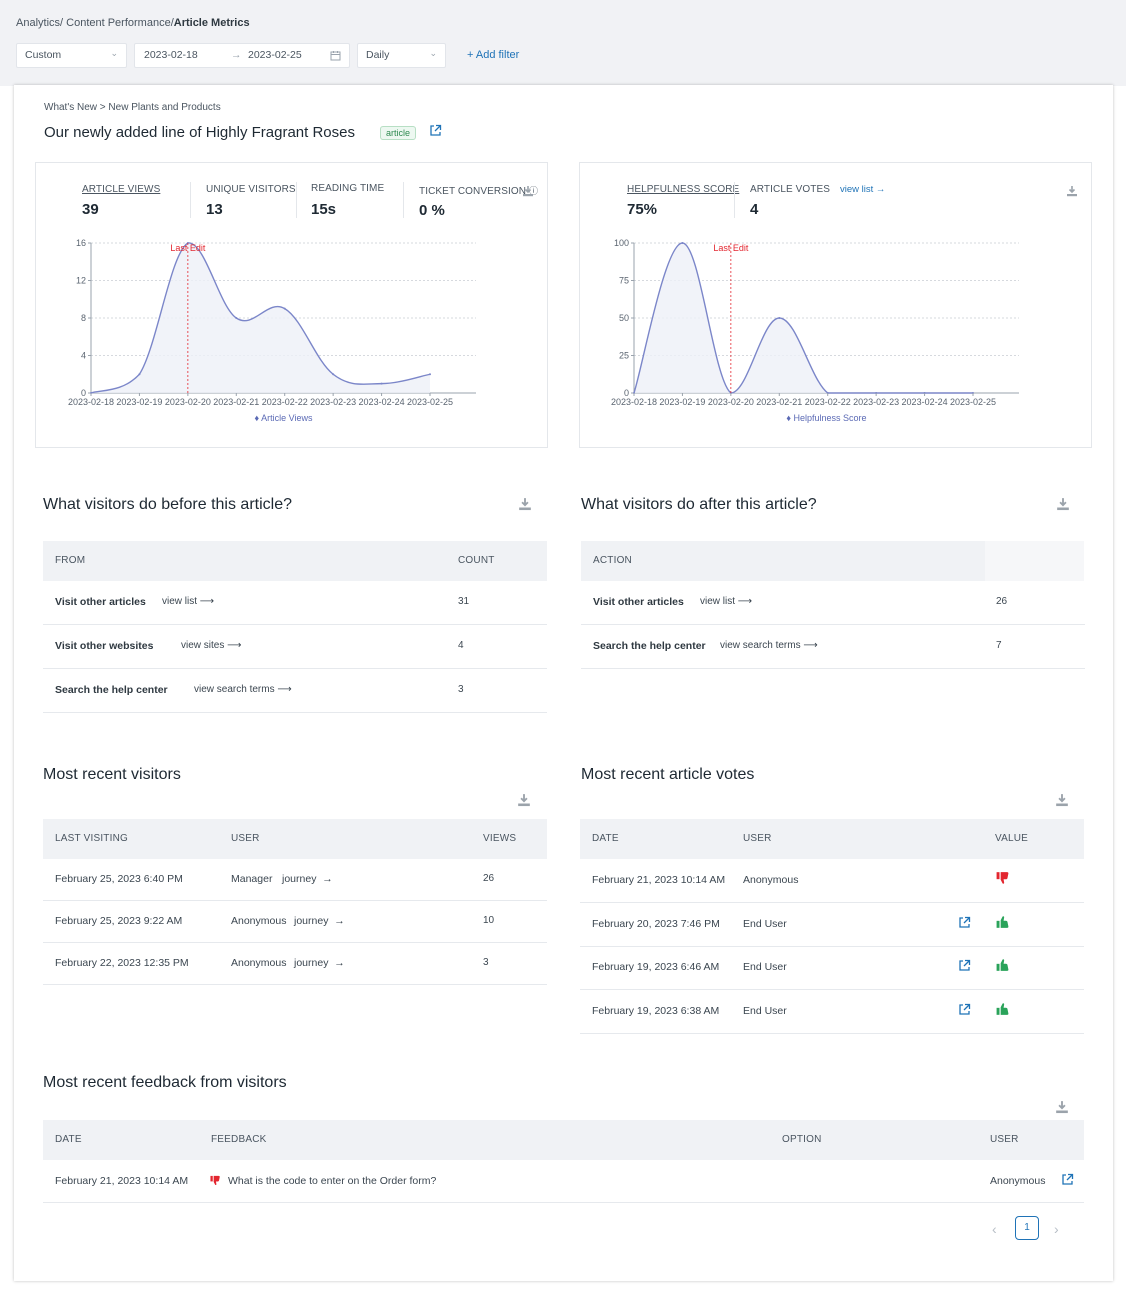 This screenshot has width=1129, height=1298. Describe the element at coordinates (500, 838) in the screenshot. I see `column-header-views: VIEWS` at that location.